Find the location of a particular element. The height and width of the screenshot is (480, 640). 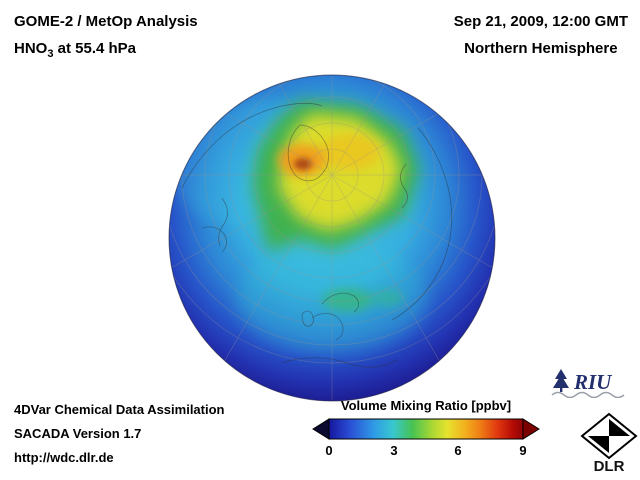

plot-title: GOME-2 / MetOp Analysis is located at coordinates (106, 21).